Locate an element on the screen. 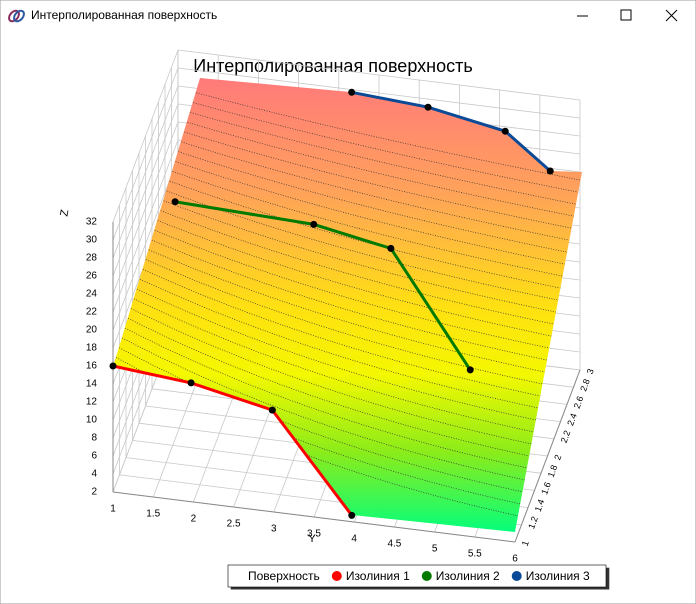  z-tick-label: 32 is located at coordinates (92, 222).